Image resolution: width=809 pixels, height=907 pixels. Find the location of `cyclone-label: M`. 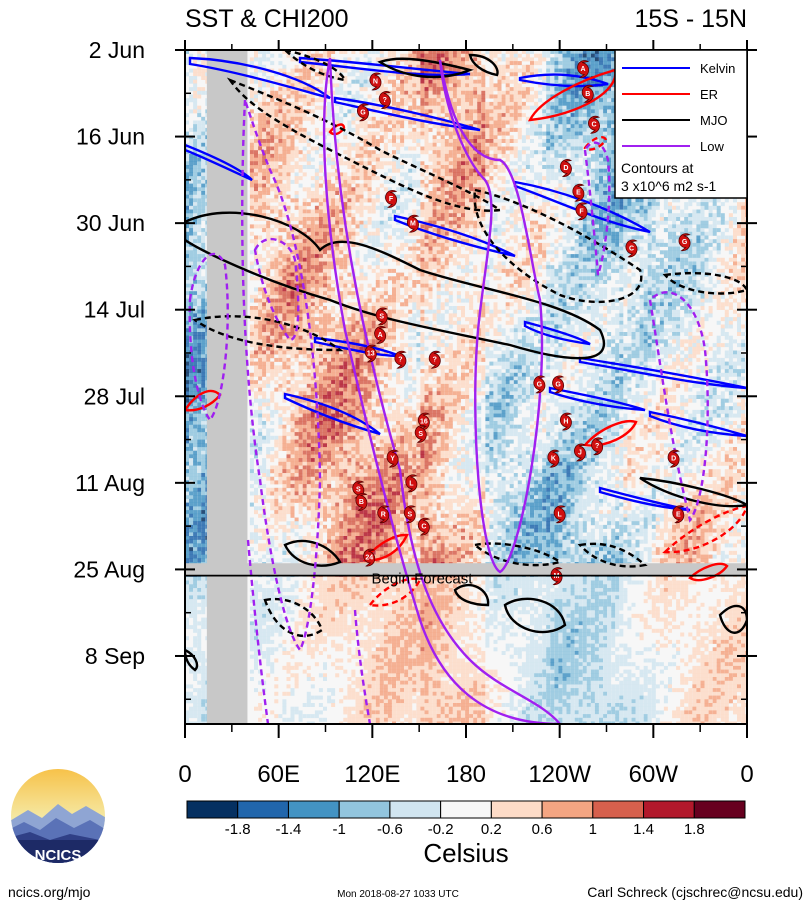

cyclone-label: M is located at coordinates (557, 576).